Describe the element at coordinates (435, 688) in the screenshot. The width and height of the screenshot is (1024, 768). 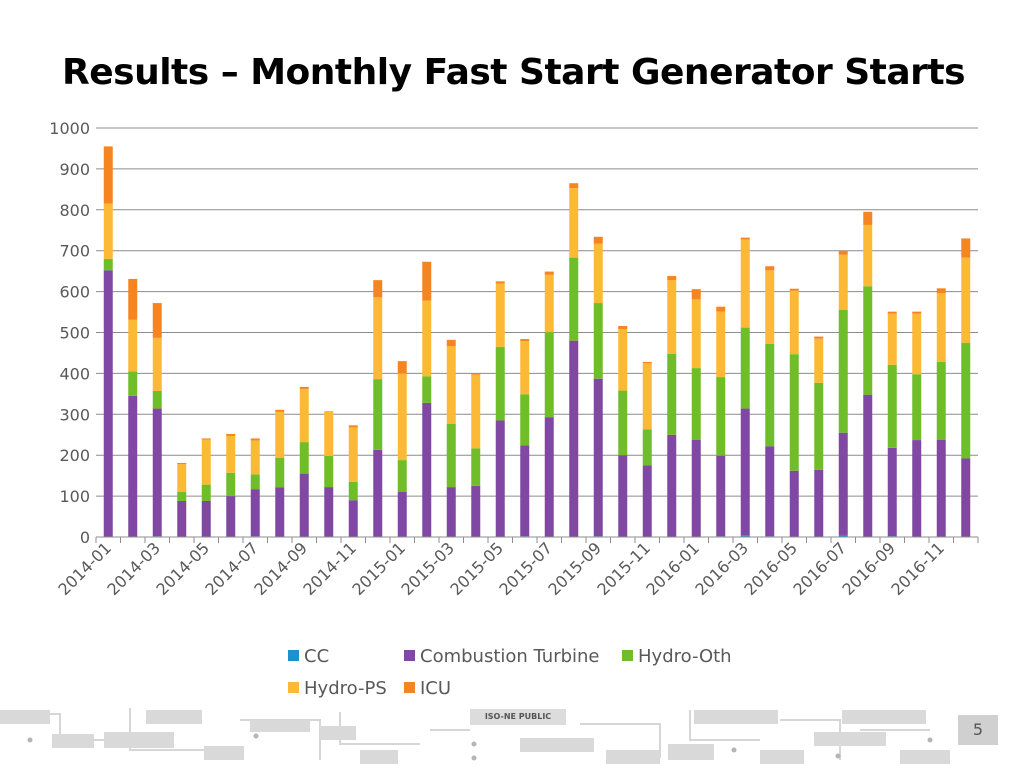
I see `legend-label: ICU` at that location.